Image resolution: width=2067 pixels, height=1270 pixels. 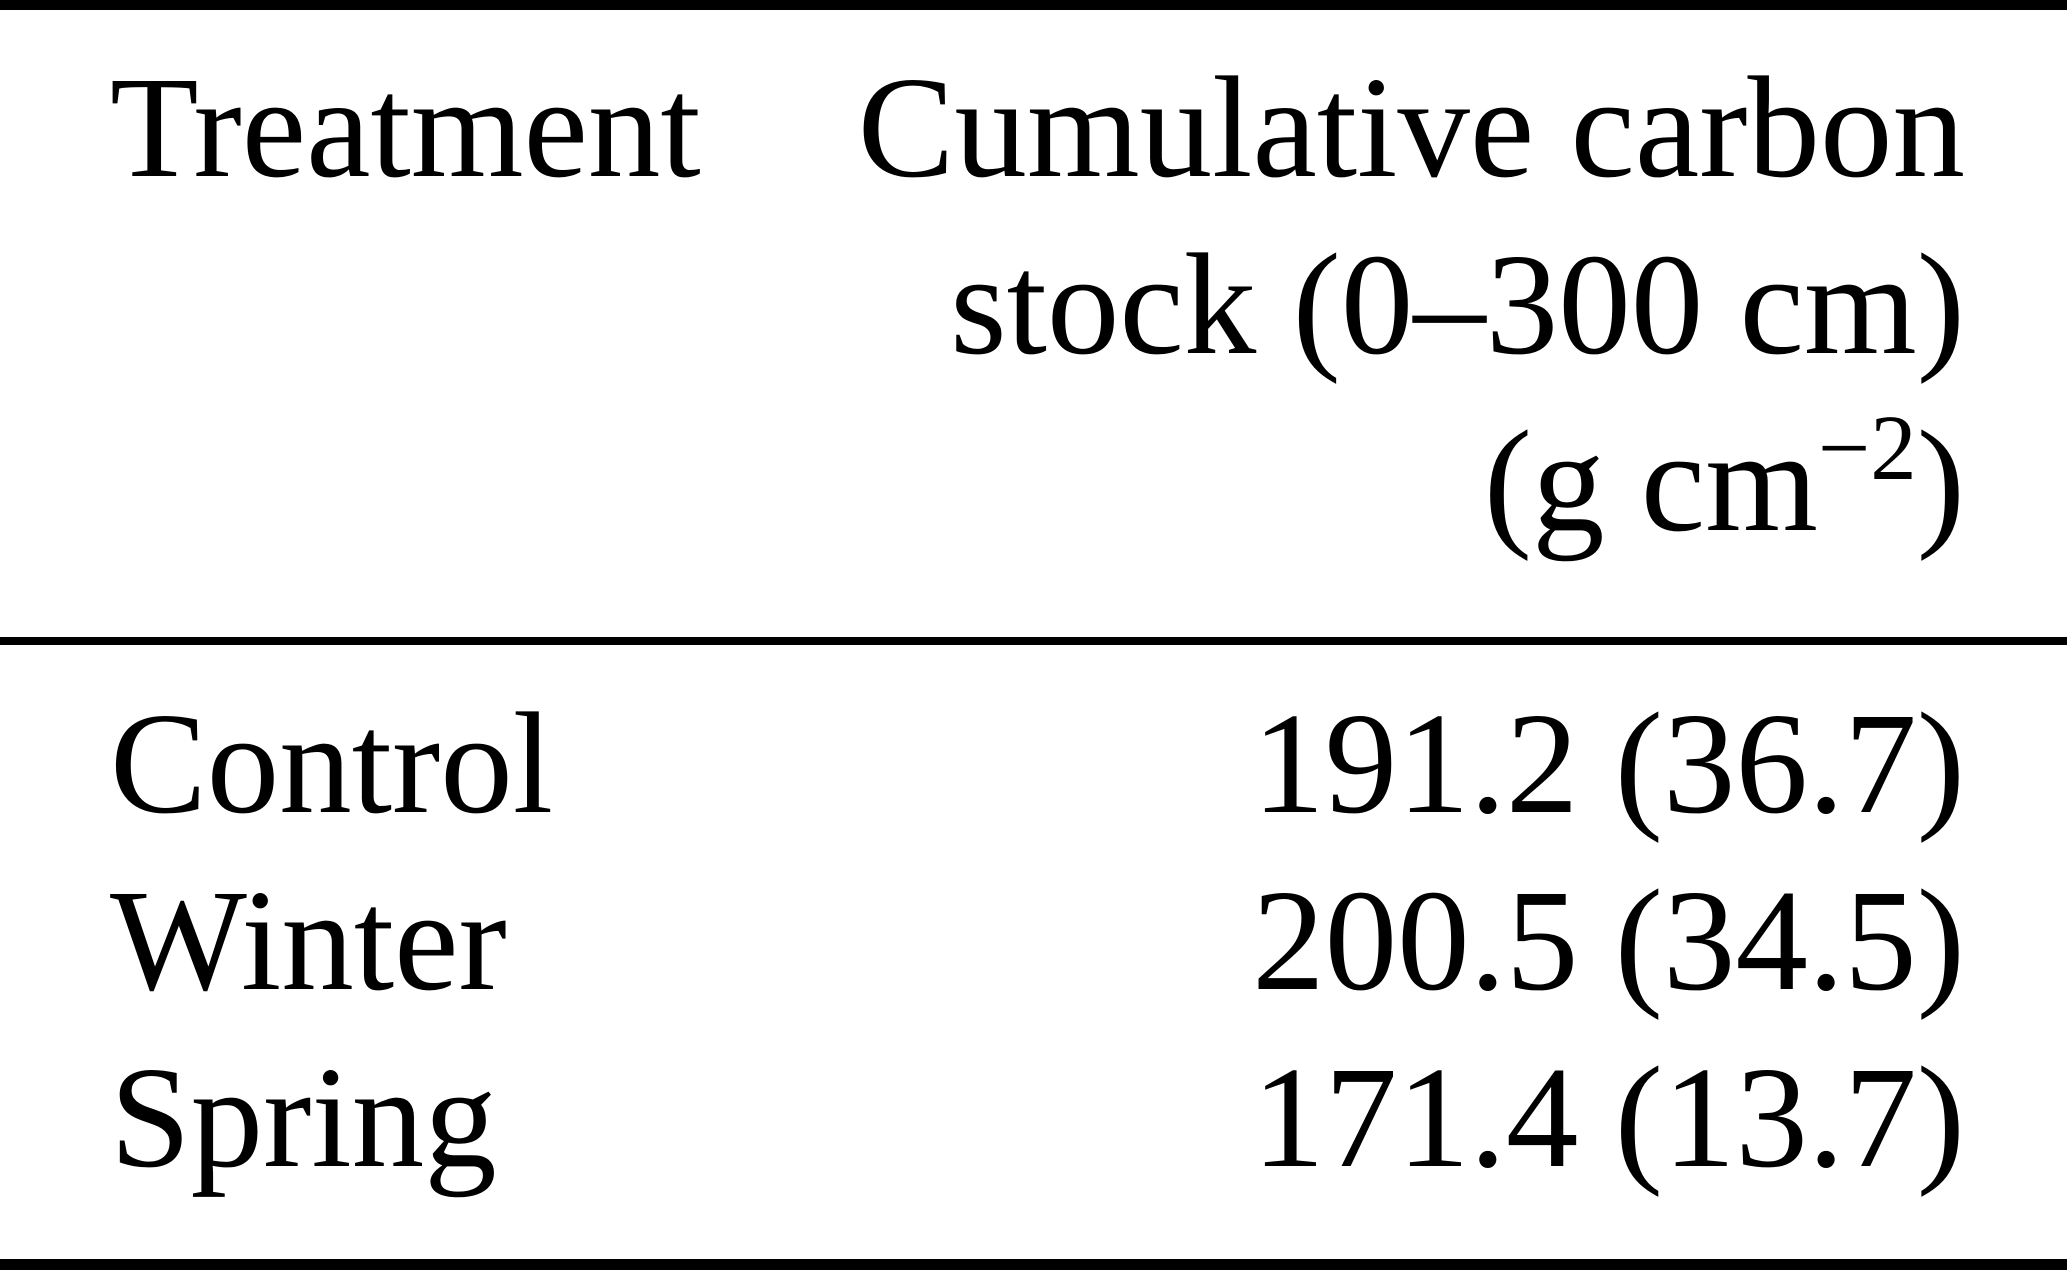 I want to click on unit-prefix: (g cm, so click(x=1650, y=482).